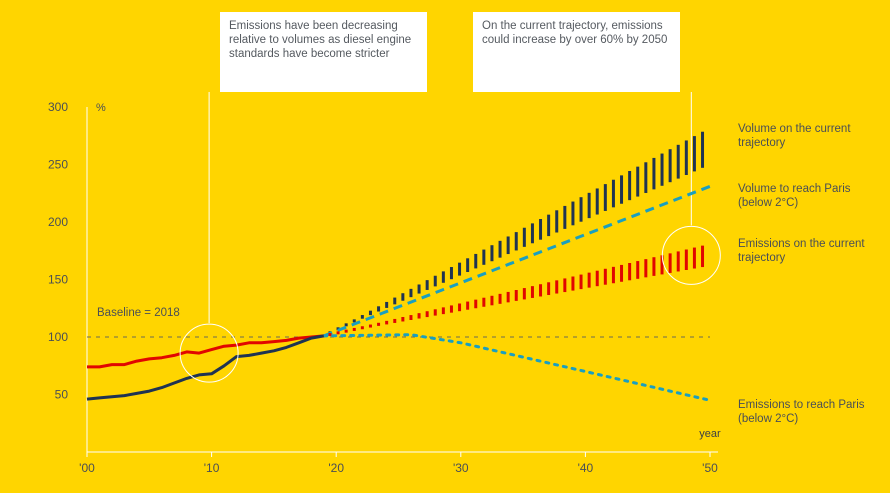  I want to click on historical-line-emissions, so click(205, 351).